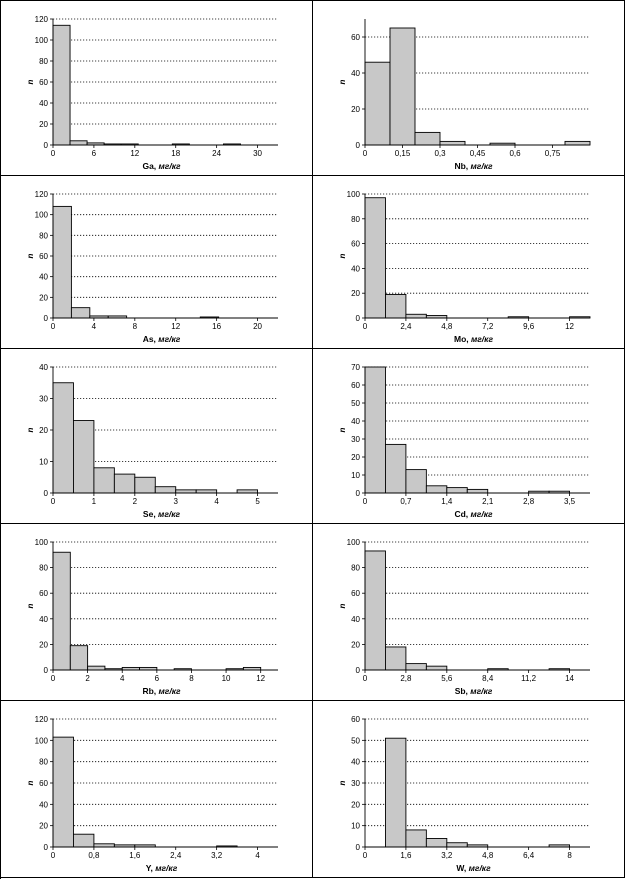 The width and height of the screenshot is (625, 879). Describe the element at coordinates (257, 326) in the screenshot. I see `x-tick-label: 20` at that location.